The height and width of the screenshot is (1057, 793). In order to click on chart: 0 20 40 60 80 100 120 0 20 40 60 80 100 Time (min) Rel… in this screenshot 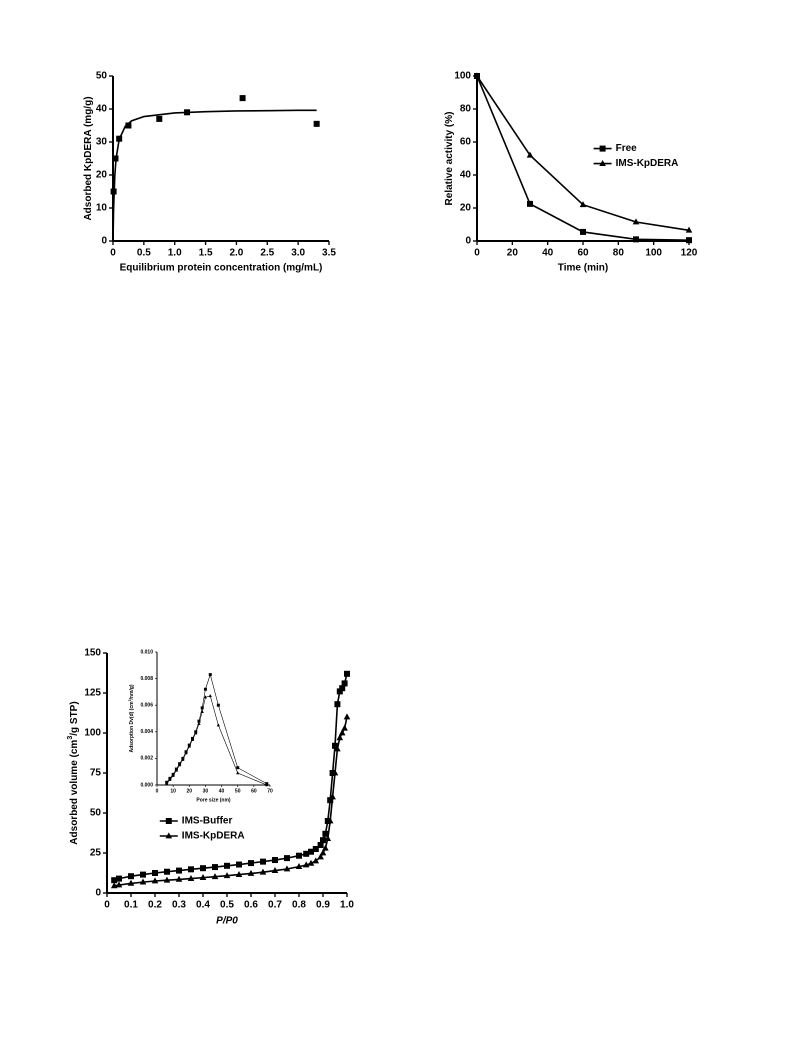, I will do `click(571, 172)`.